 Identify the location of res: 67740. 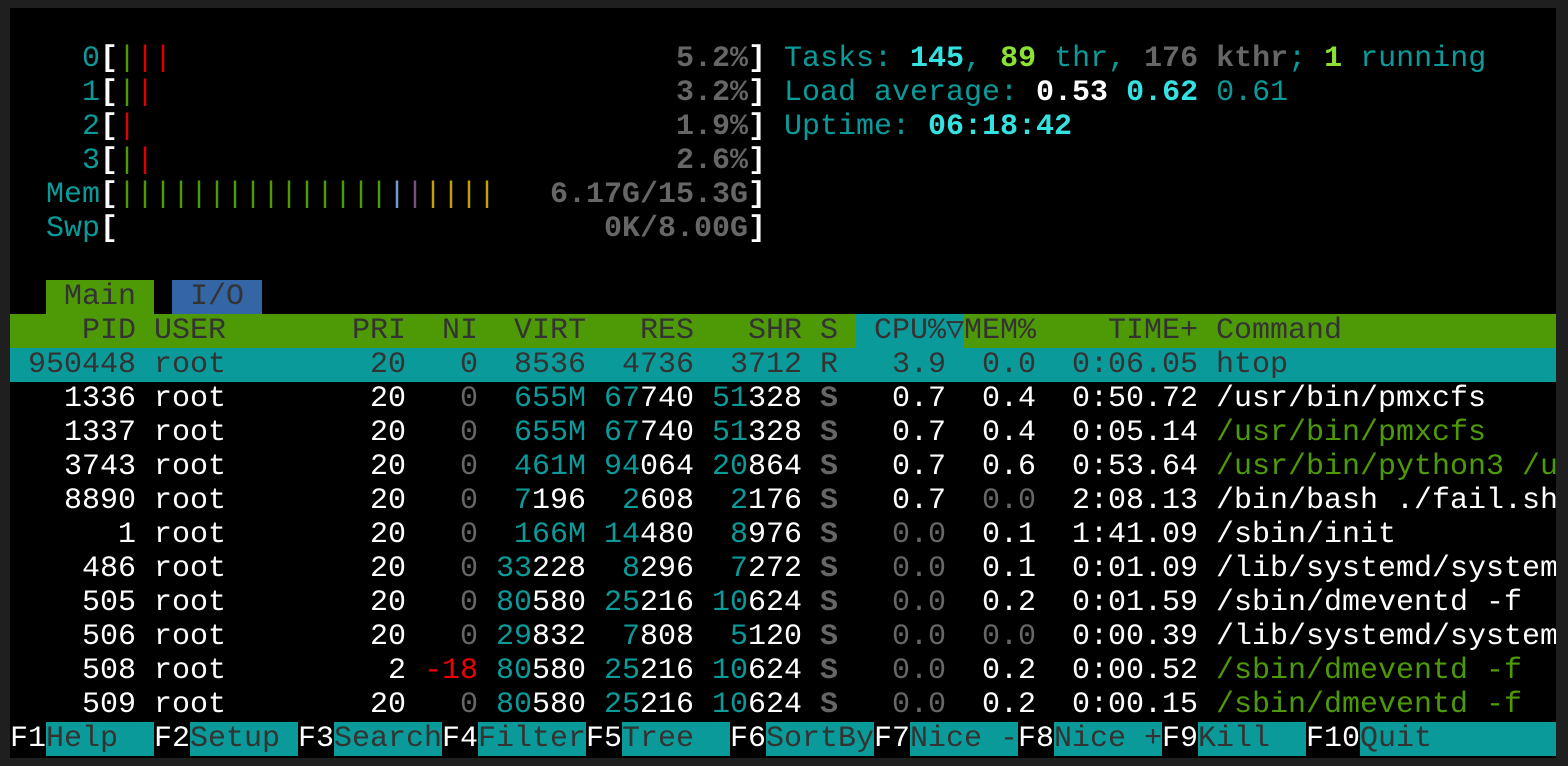
(648, 433).